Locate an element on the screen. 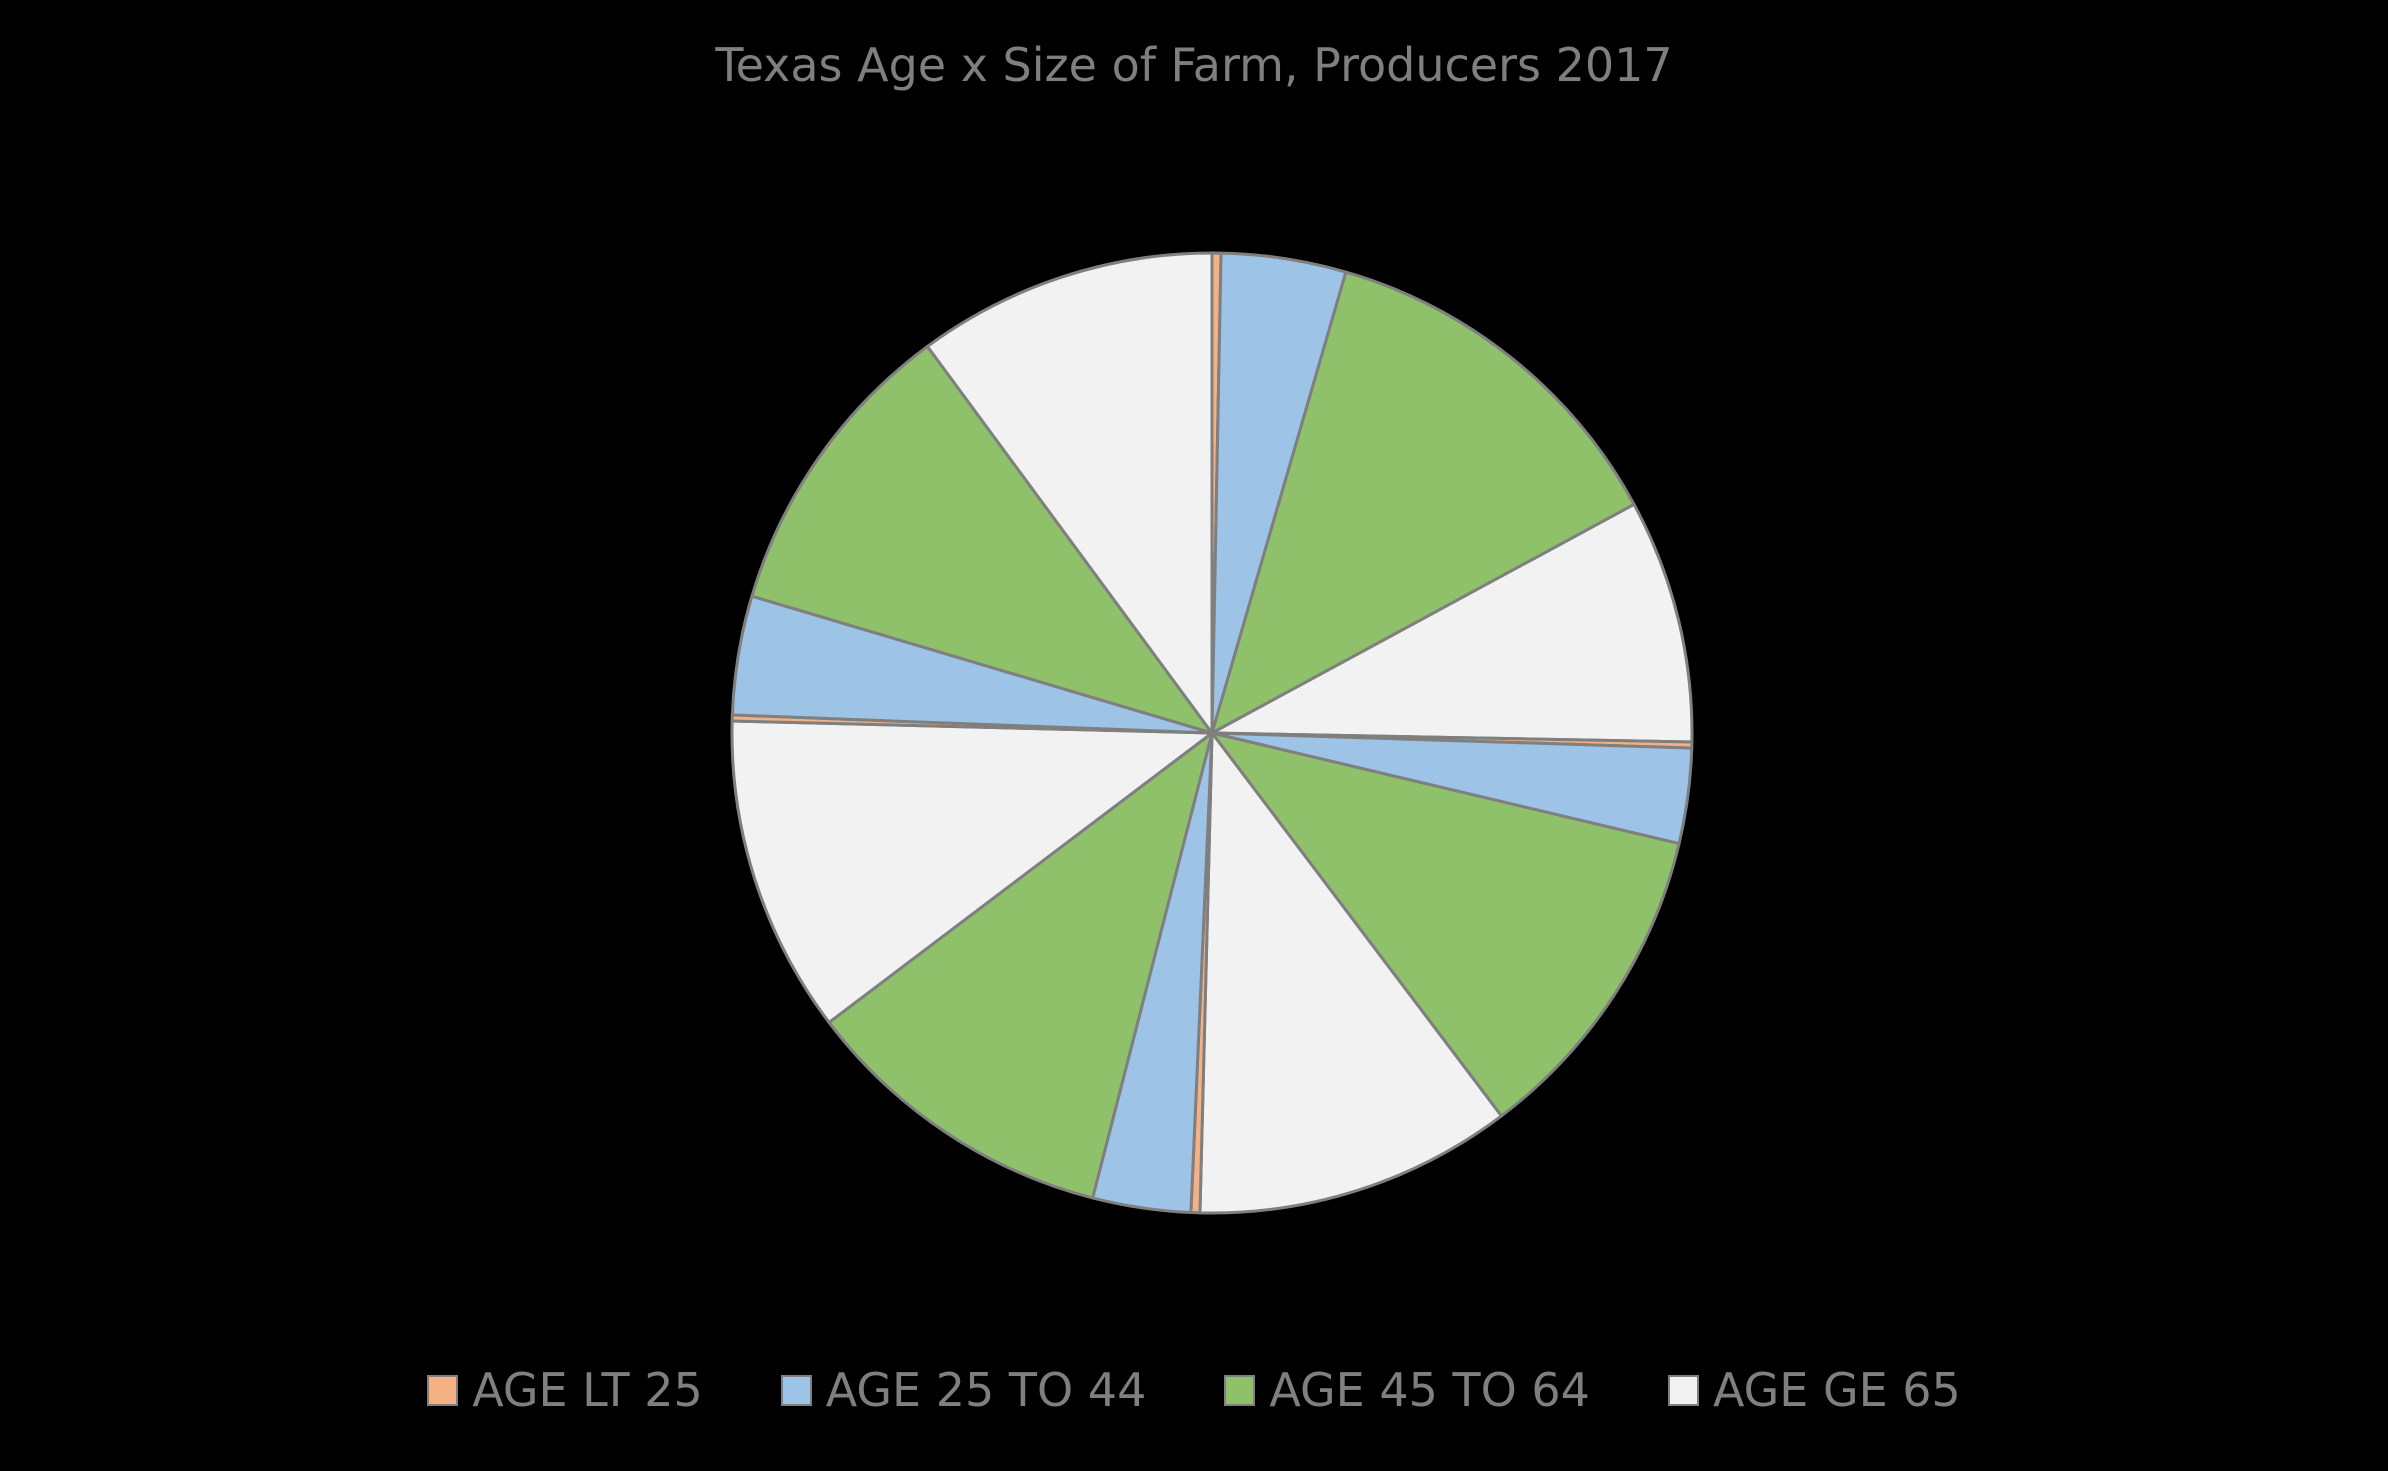 Image resolution: width=2388 pixels, height=1471 pixels. legend-item-age-25-to-44: AGE 25 TO 44 is located at coordinates (963, 1390).